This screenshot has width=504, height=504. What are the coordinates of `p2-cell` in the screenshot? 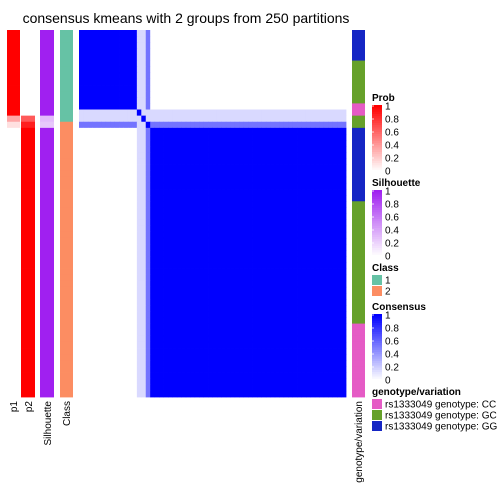 It's located at (28, 94).